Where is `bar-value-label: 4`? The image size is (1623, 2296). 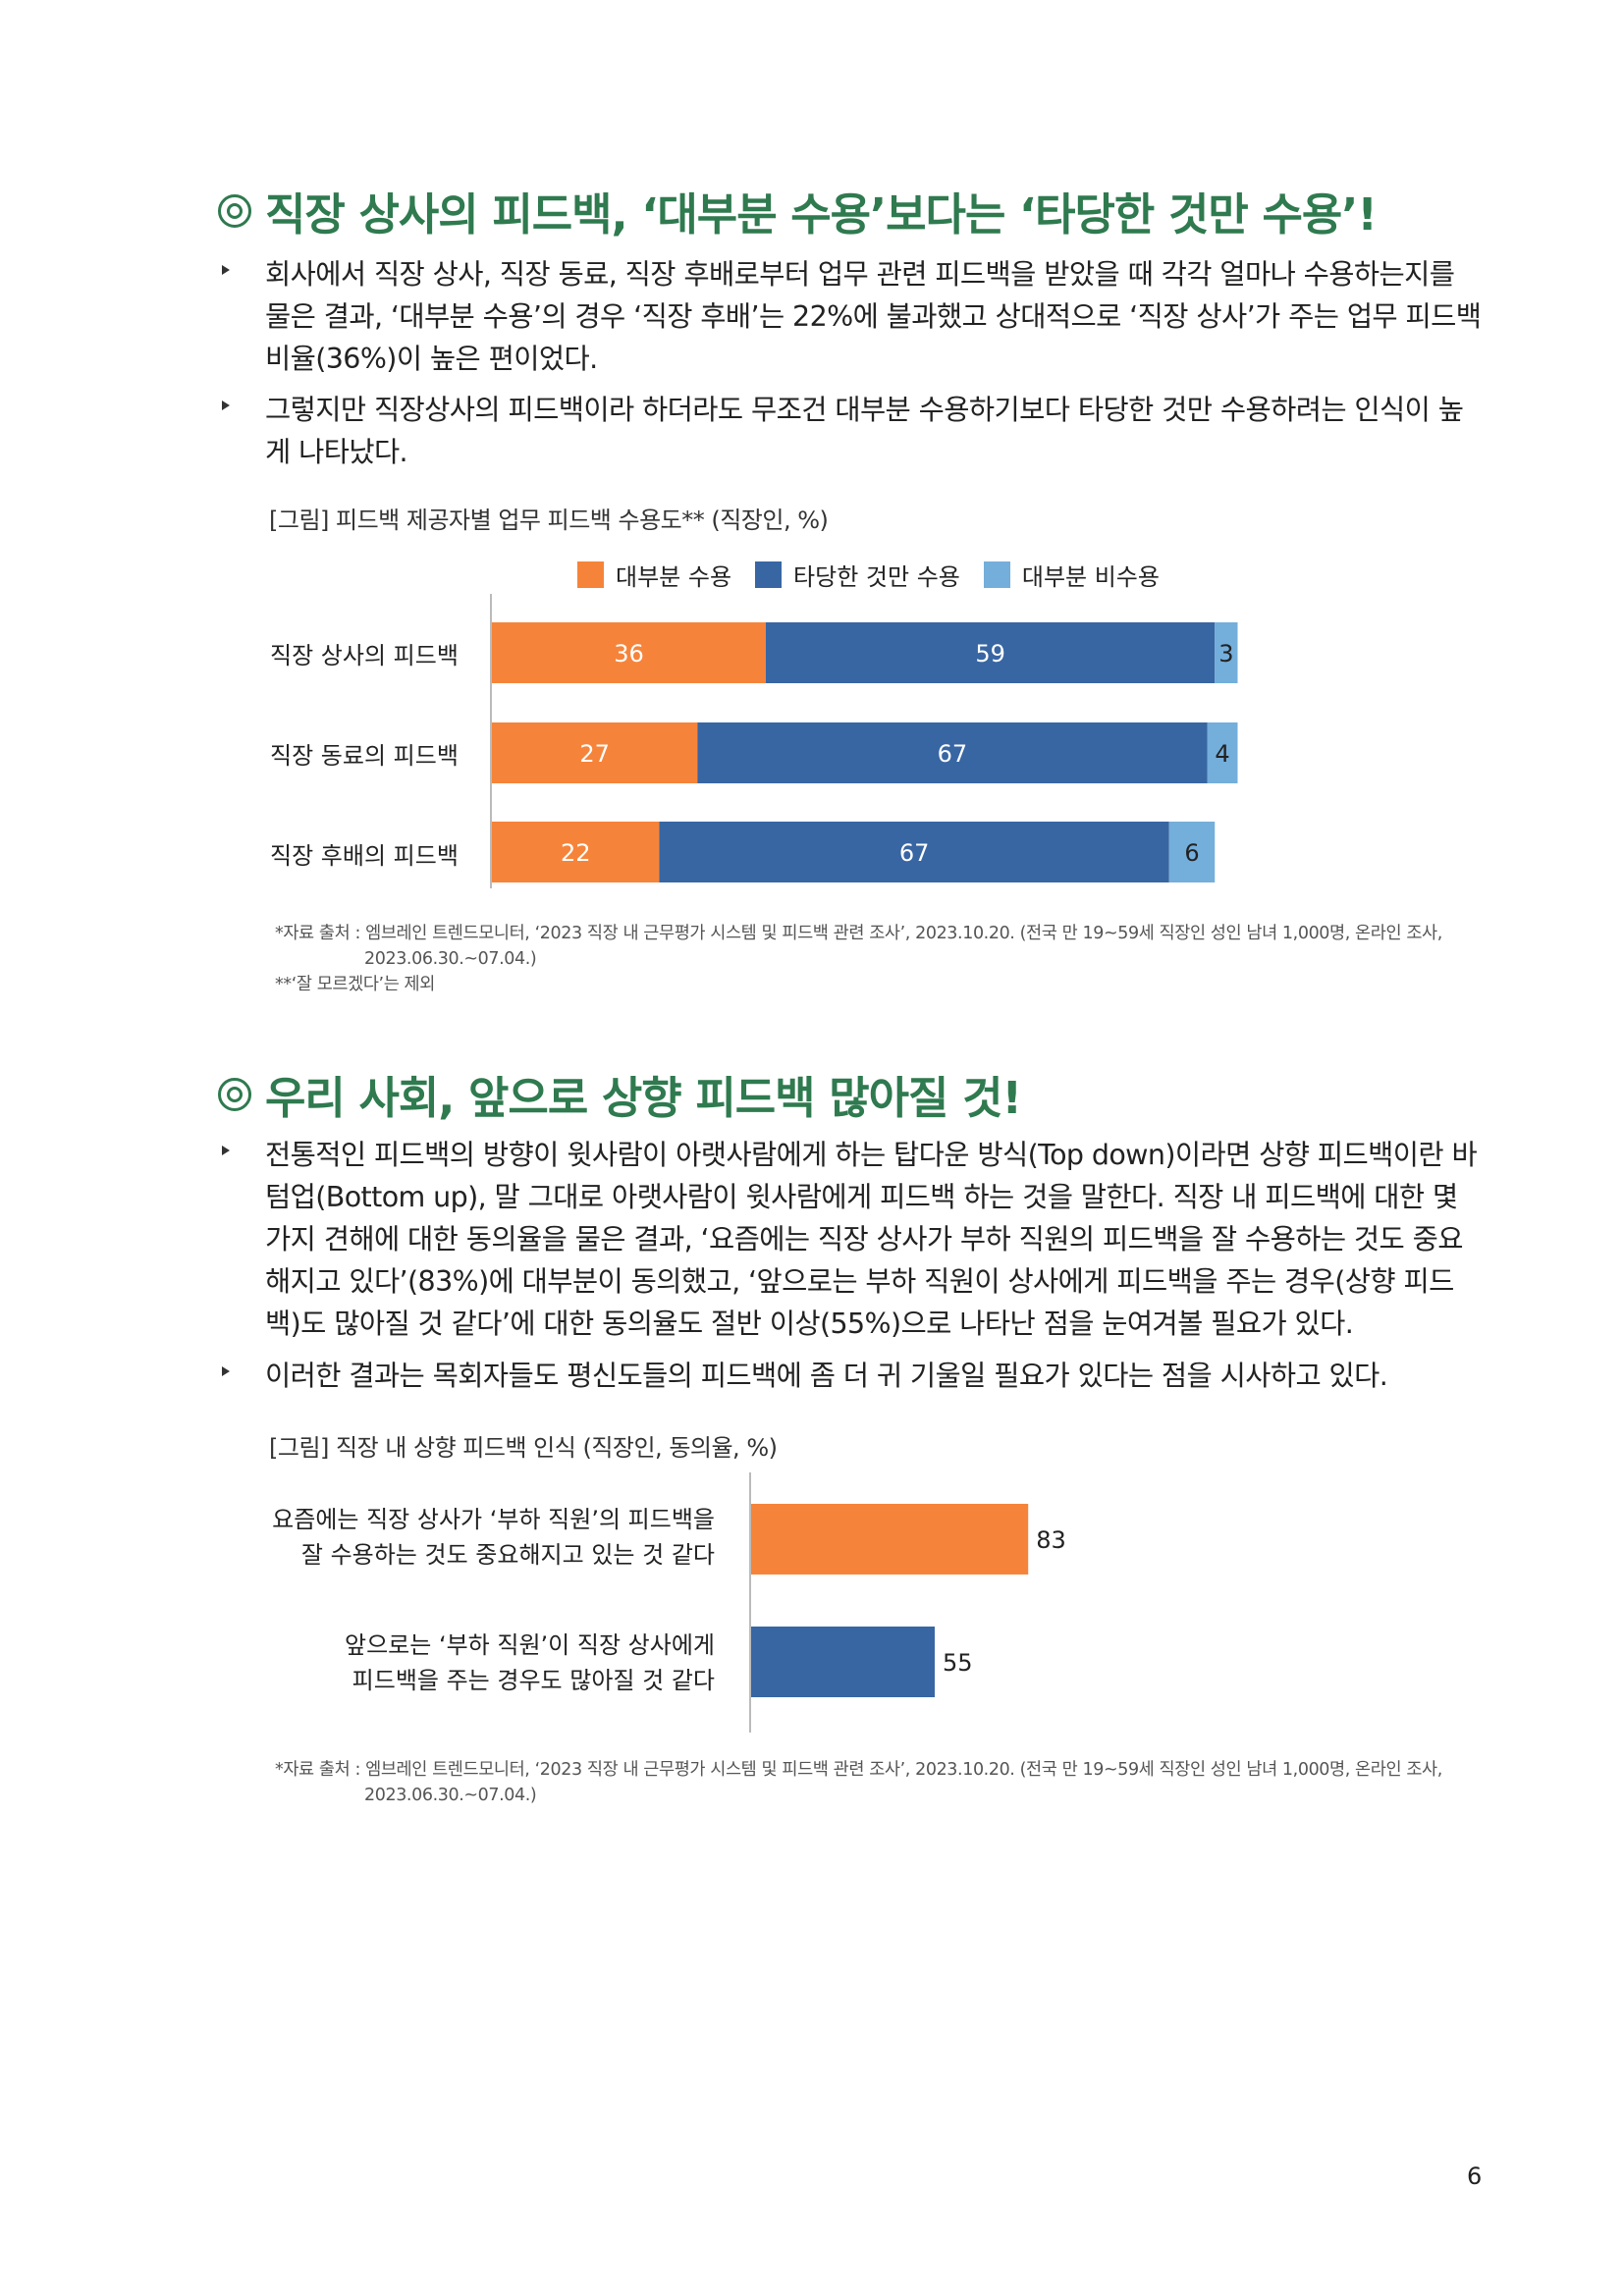
bar-value-label: 4 is located at coordinates (1222, 754).